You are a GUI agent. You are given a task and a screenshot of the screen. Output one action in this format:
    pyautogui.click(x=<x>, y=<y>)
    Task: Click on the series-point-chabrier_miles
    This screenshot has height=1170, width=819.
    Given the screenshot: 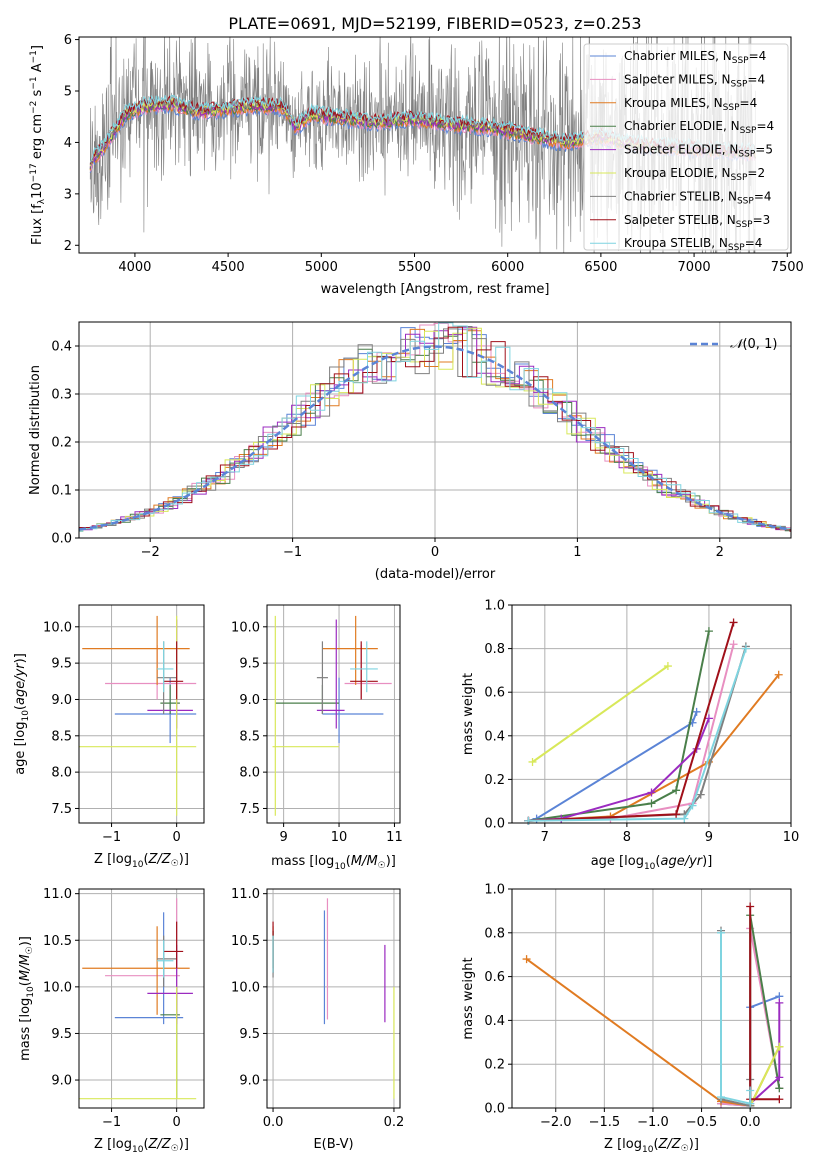 What is the action you would take?
    pyautogui.click(x=696, y=711)
    